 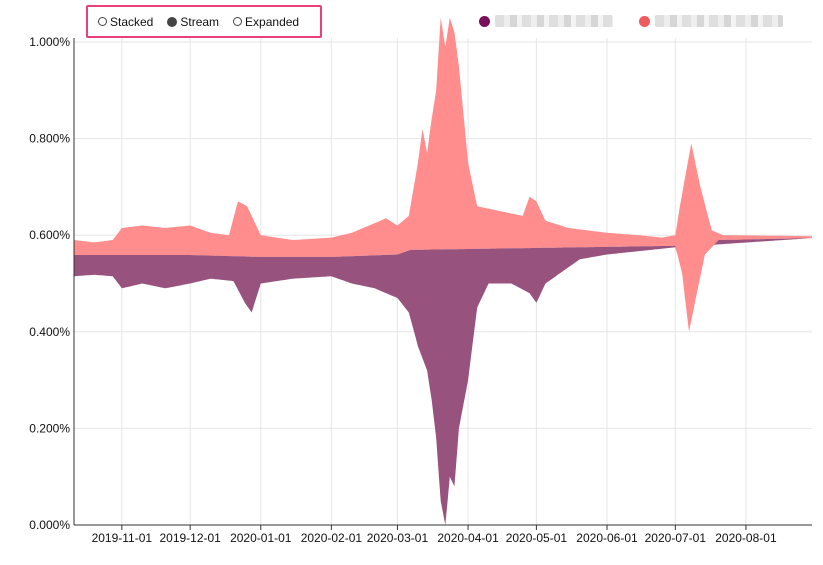 What do you see at coordinates (676, 538) in the screenshot?
I see `x-tick-label: 2020-07-01` at bounding box center [676, 538].